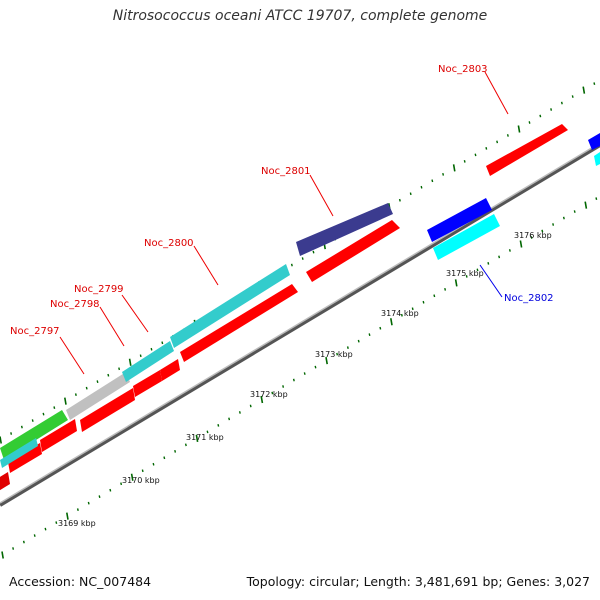 Image resolution: width=600 pixels, height=600 pixels. I want to click on gene-cyan-right, so click(597, 159).